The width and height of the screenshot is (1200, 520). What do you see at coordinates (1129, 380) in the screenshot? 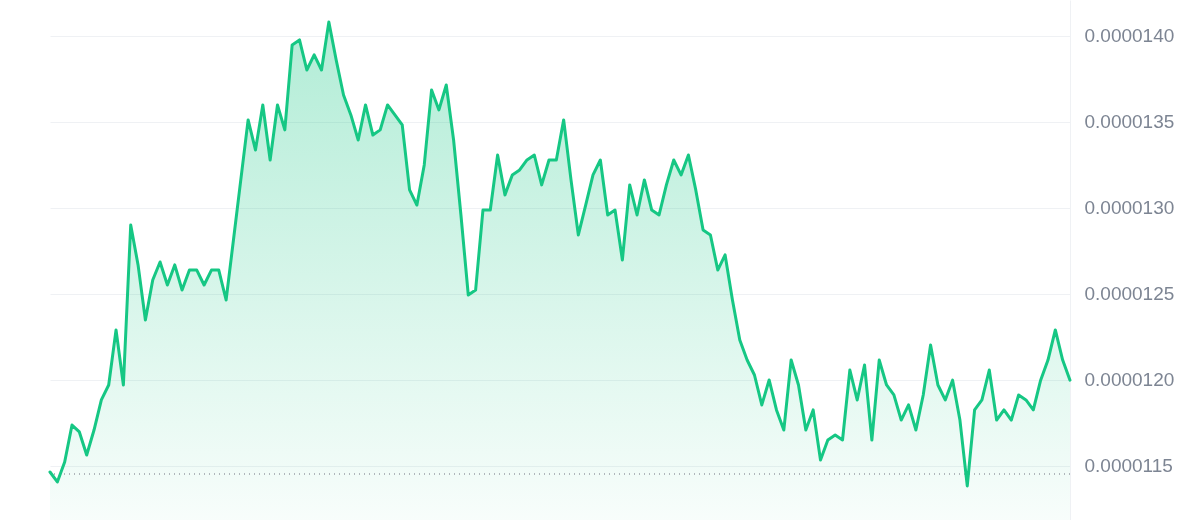
I see `y-tick-label: 0.0000120` at bounding box center [1129, 380].